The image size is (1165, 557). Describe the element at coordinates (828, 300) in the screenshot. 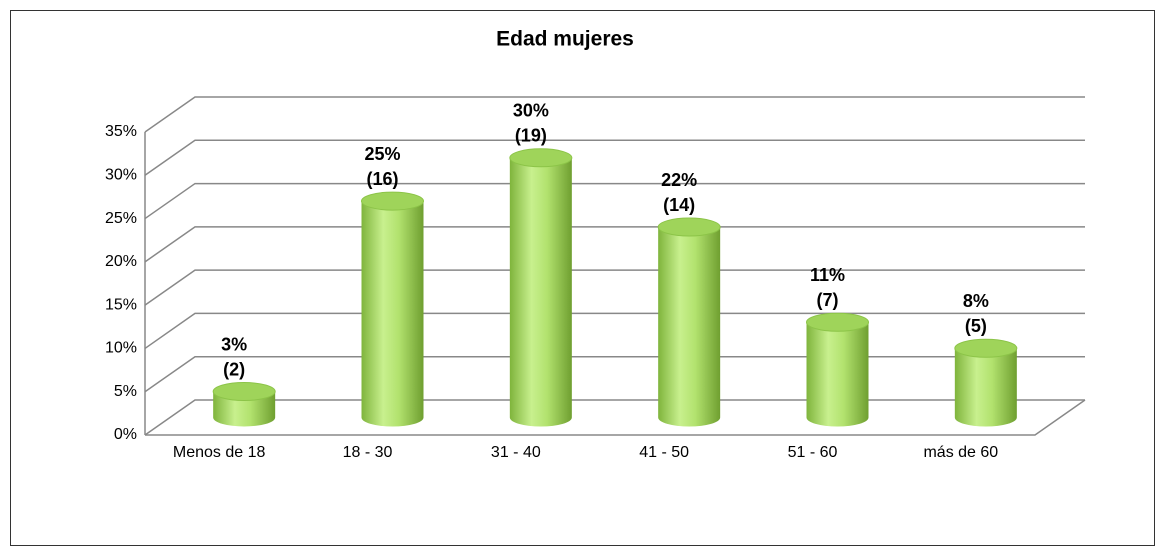

I see `count-label: (7)` at that location.